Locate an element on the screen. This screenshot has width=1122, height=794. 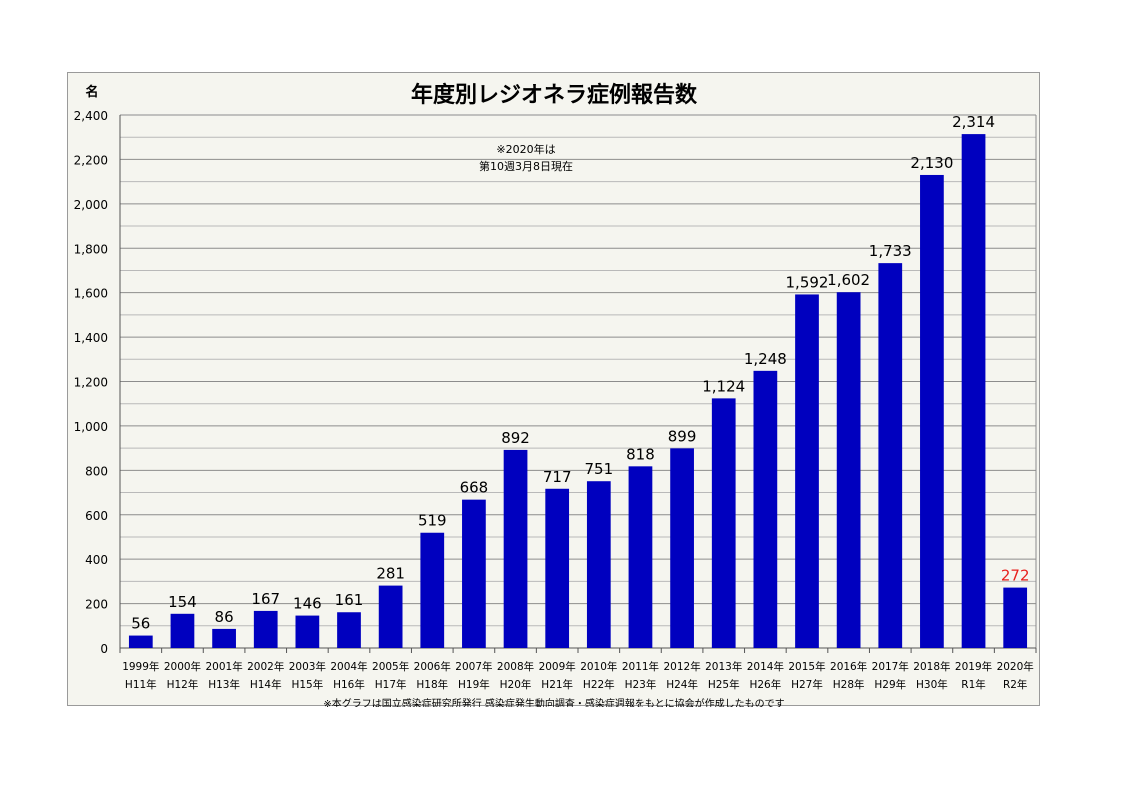
x-tick-label: 1999年 is located at coordinates (140, 666).